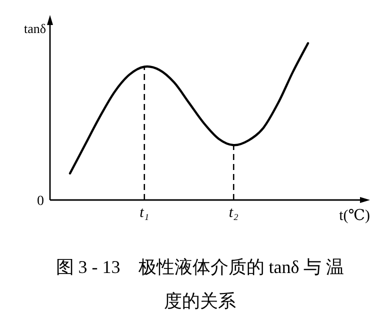 The image size is (385, 322). What do you see at coordinates (145, 213) in the screenshot?
I see `x-tick-label: t₁` at bounding box center [145, 213].